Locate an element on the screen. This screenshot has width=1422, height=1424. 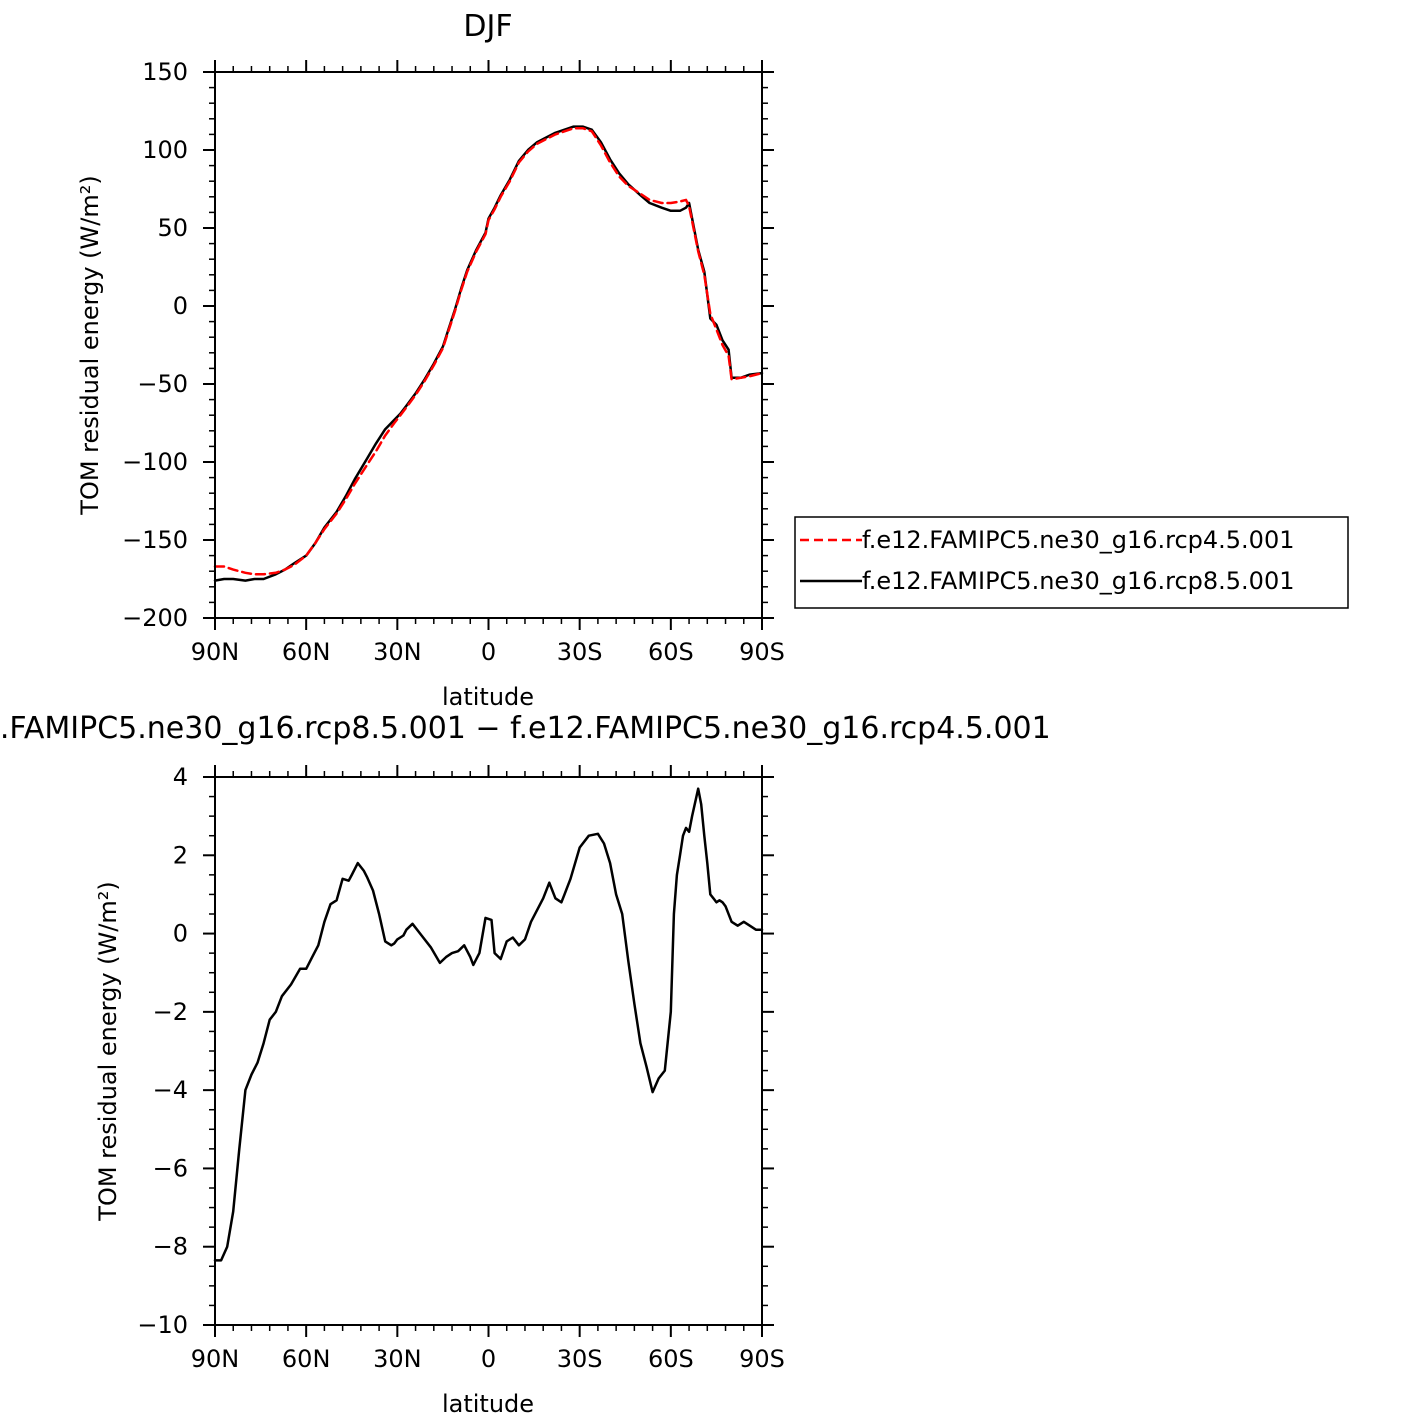
bottom-x-tick-label-3: 0 is located at coordinates (488, 1359).